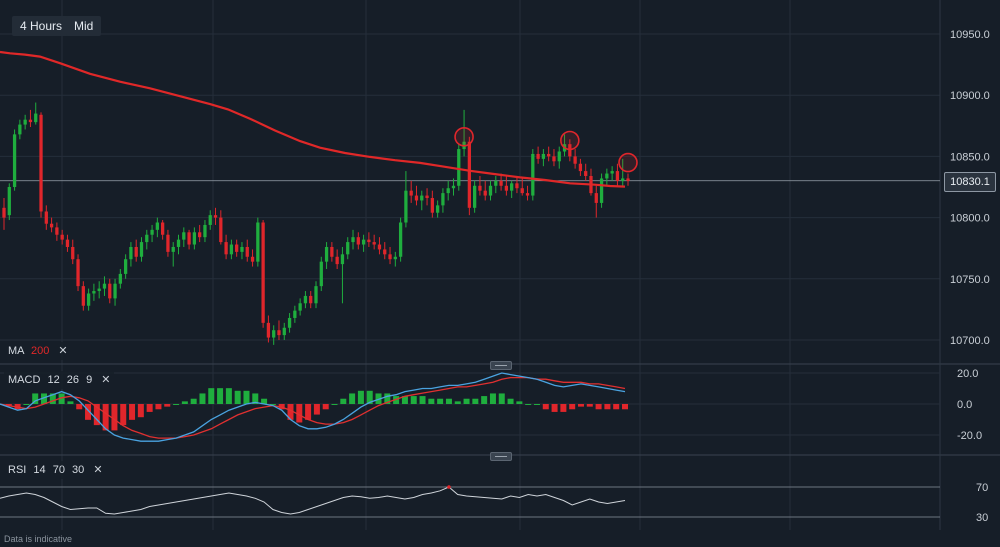 The width and height of the screenshot is (1000, 547). I want to click on macd-fast: 12, so click(53, 380).